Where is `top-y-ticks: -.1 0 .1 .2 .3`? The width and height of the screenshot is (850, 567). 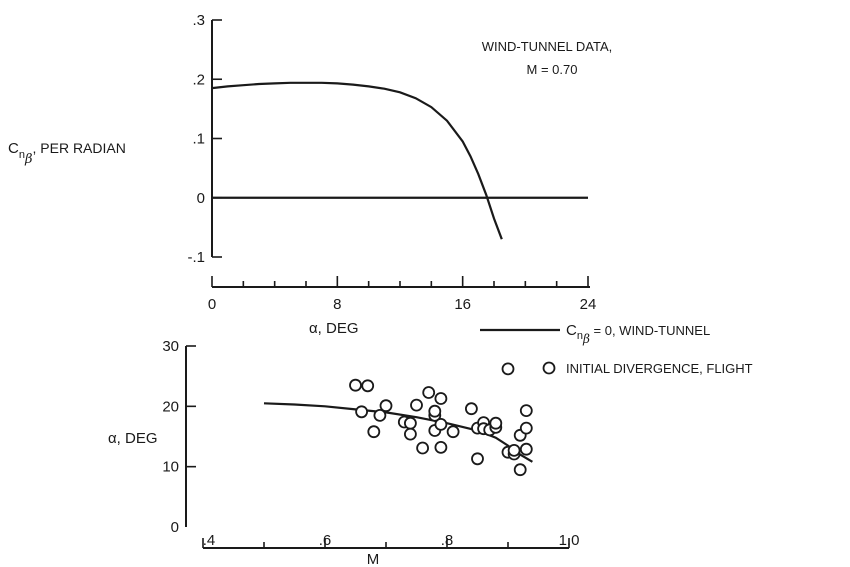 top-y-ticks: -.1 0 .1 .2 .3 is located at coordinates (204, 139).